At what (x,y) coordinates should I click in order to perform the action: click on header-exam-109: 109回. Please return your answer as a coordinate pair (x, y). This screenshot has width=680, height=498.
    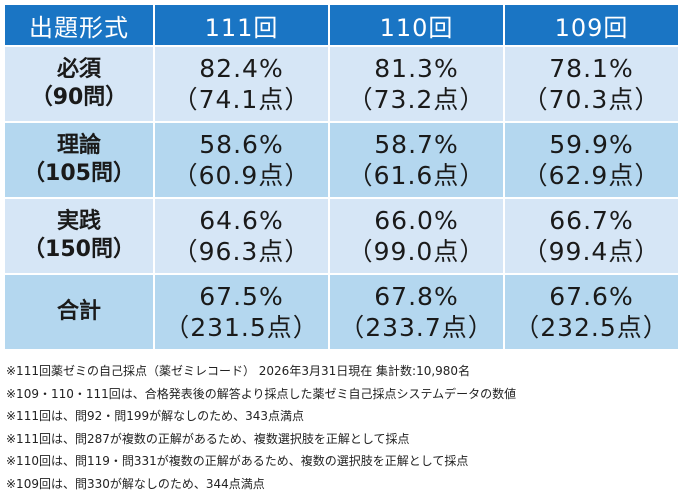
    Looking at the image, I should click on (591, 25).